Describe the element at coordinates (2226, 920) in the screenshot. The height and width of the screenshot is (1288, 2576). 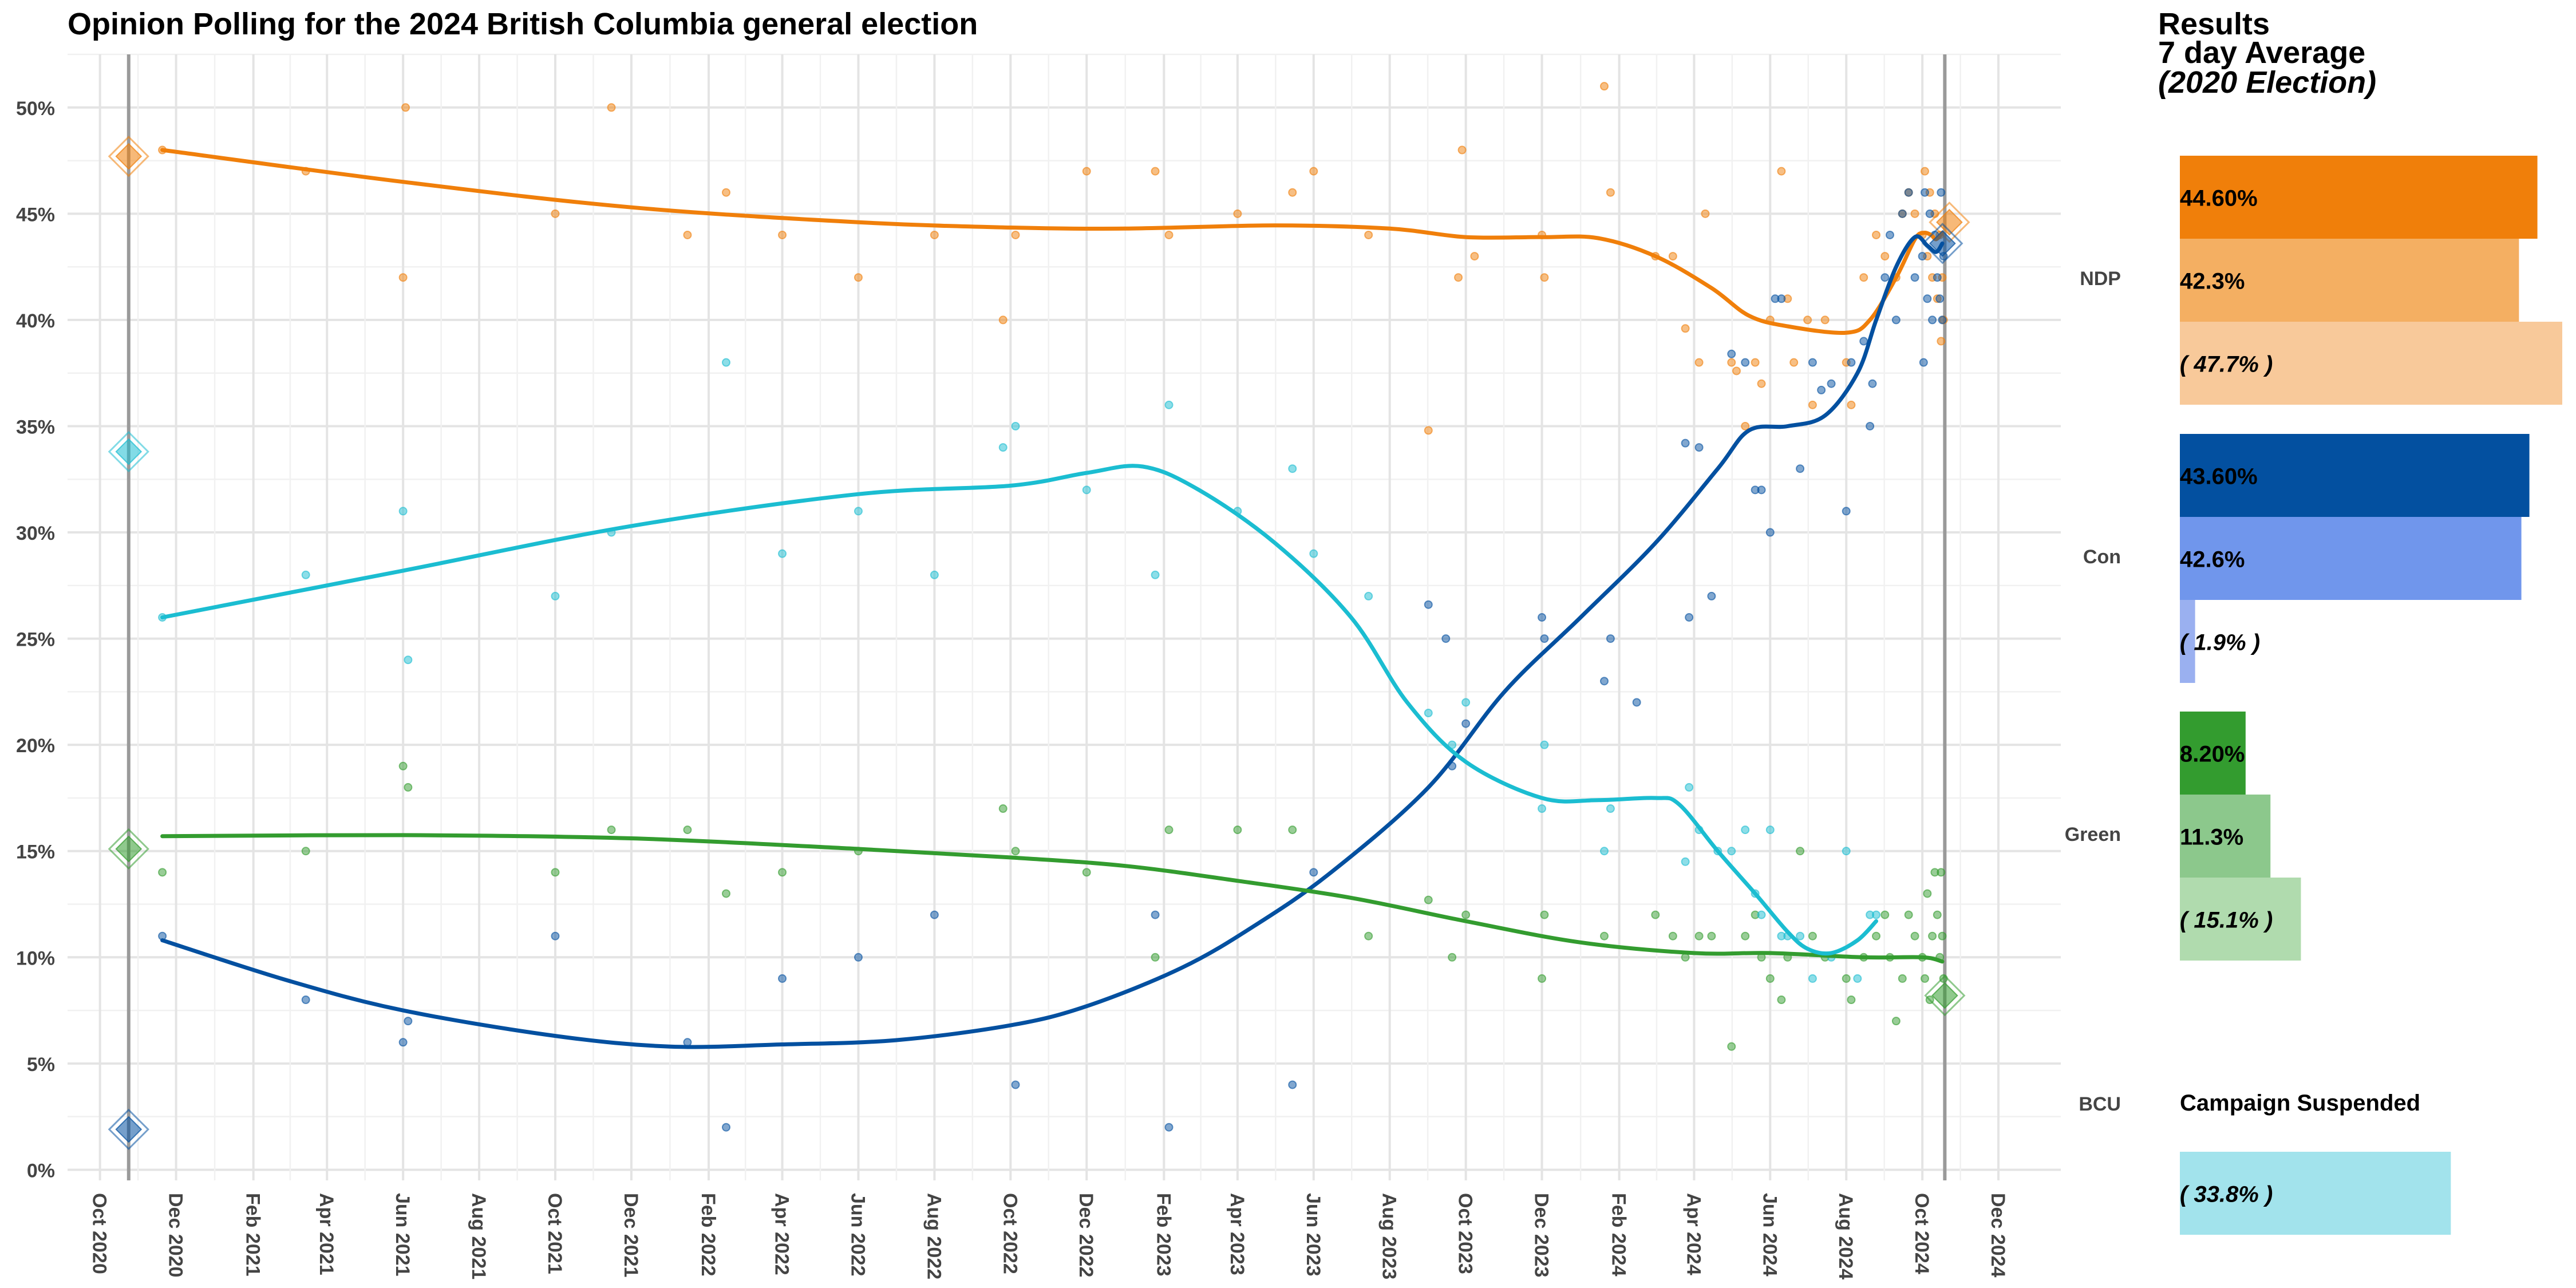
I see `bar-label-election-2020-green: ( 15.1% )` at that location.